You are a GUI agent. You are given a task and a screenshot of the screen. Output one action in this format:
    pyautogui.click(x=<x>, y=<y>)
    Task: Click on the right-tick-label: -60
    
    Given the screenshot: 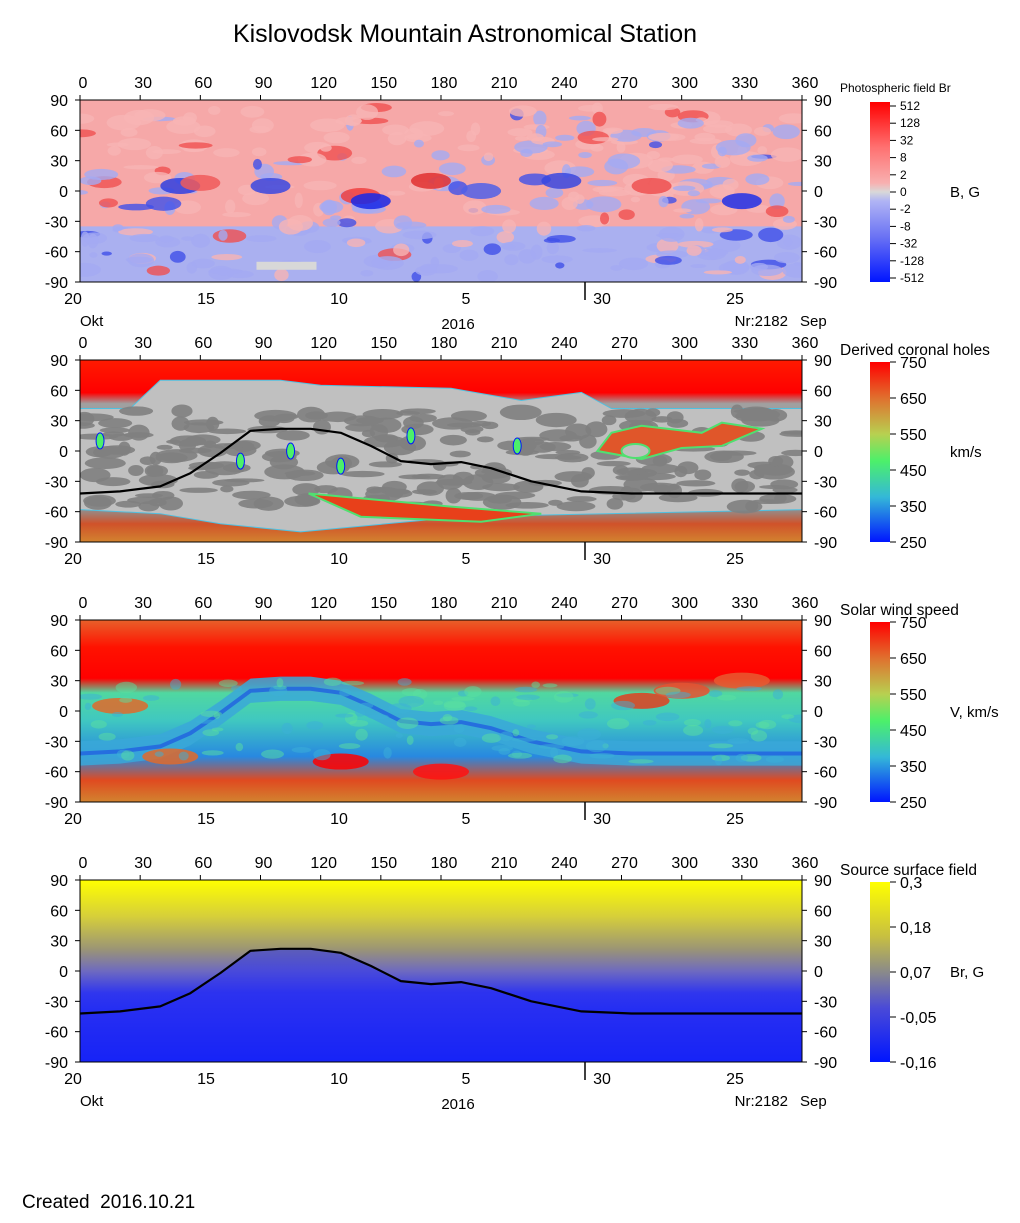 What is the action you would take?
    pyautogui.click(x=825, y=513)
    